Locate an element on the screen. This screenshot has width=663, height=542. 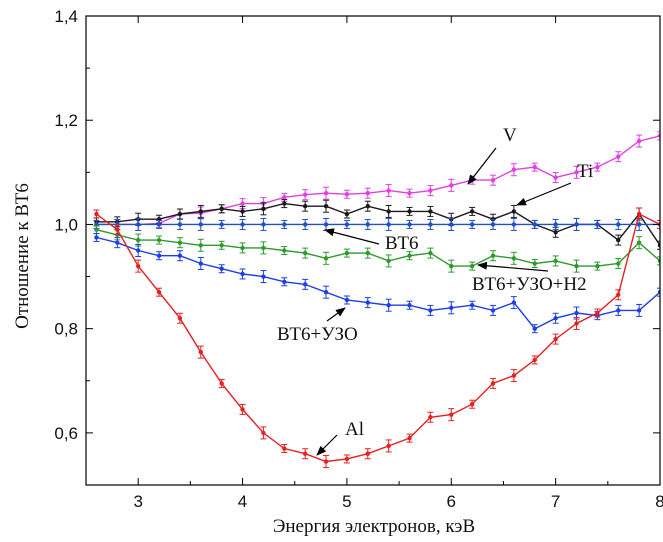
annotation-label: Al is located at coordinates (354, 429).